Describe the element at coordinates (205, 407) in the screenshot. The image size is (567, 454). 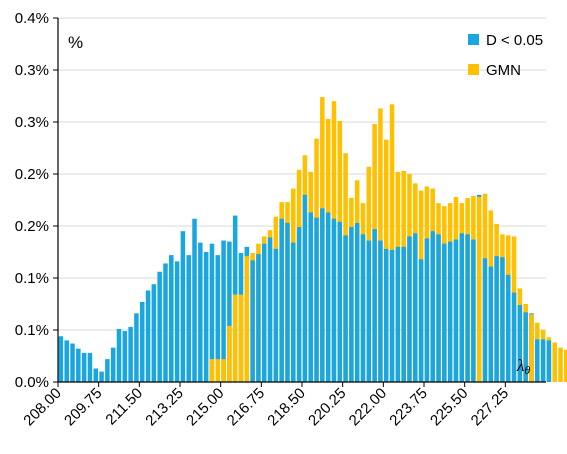
I see `x-tick-label-4: 215.00` at that location.